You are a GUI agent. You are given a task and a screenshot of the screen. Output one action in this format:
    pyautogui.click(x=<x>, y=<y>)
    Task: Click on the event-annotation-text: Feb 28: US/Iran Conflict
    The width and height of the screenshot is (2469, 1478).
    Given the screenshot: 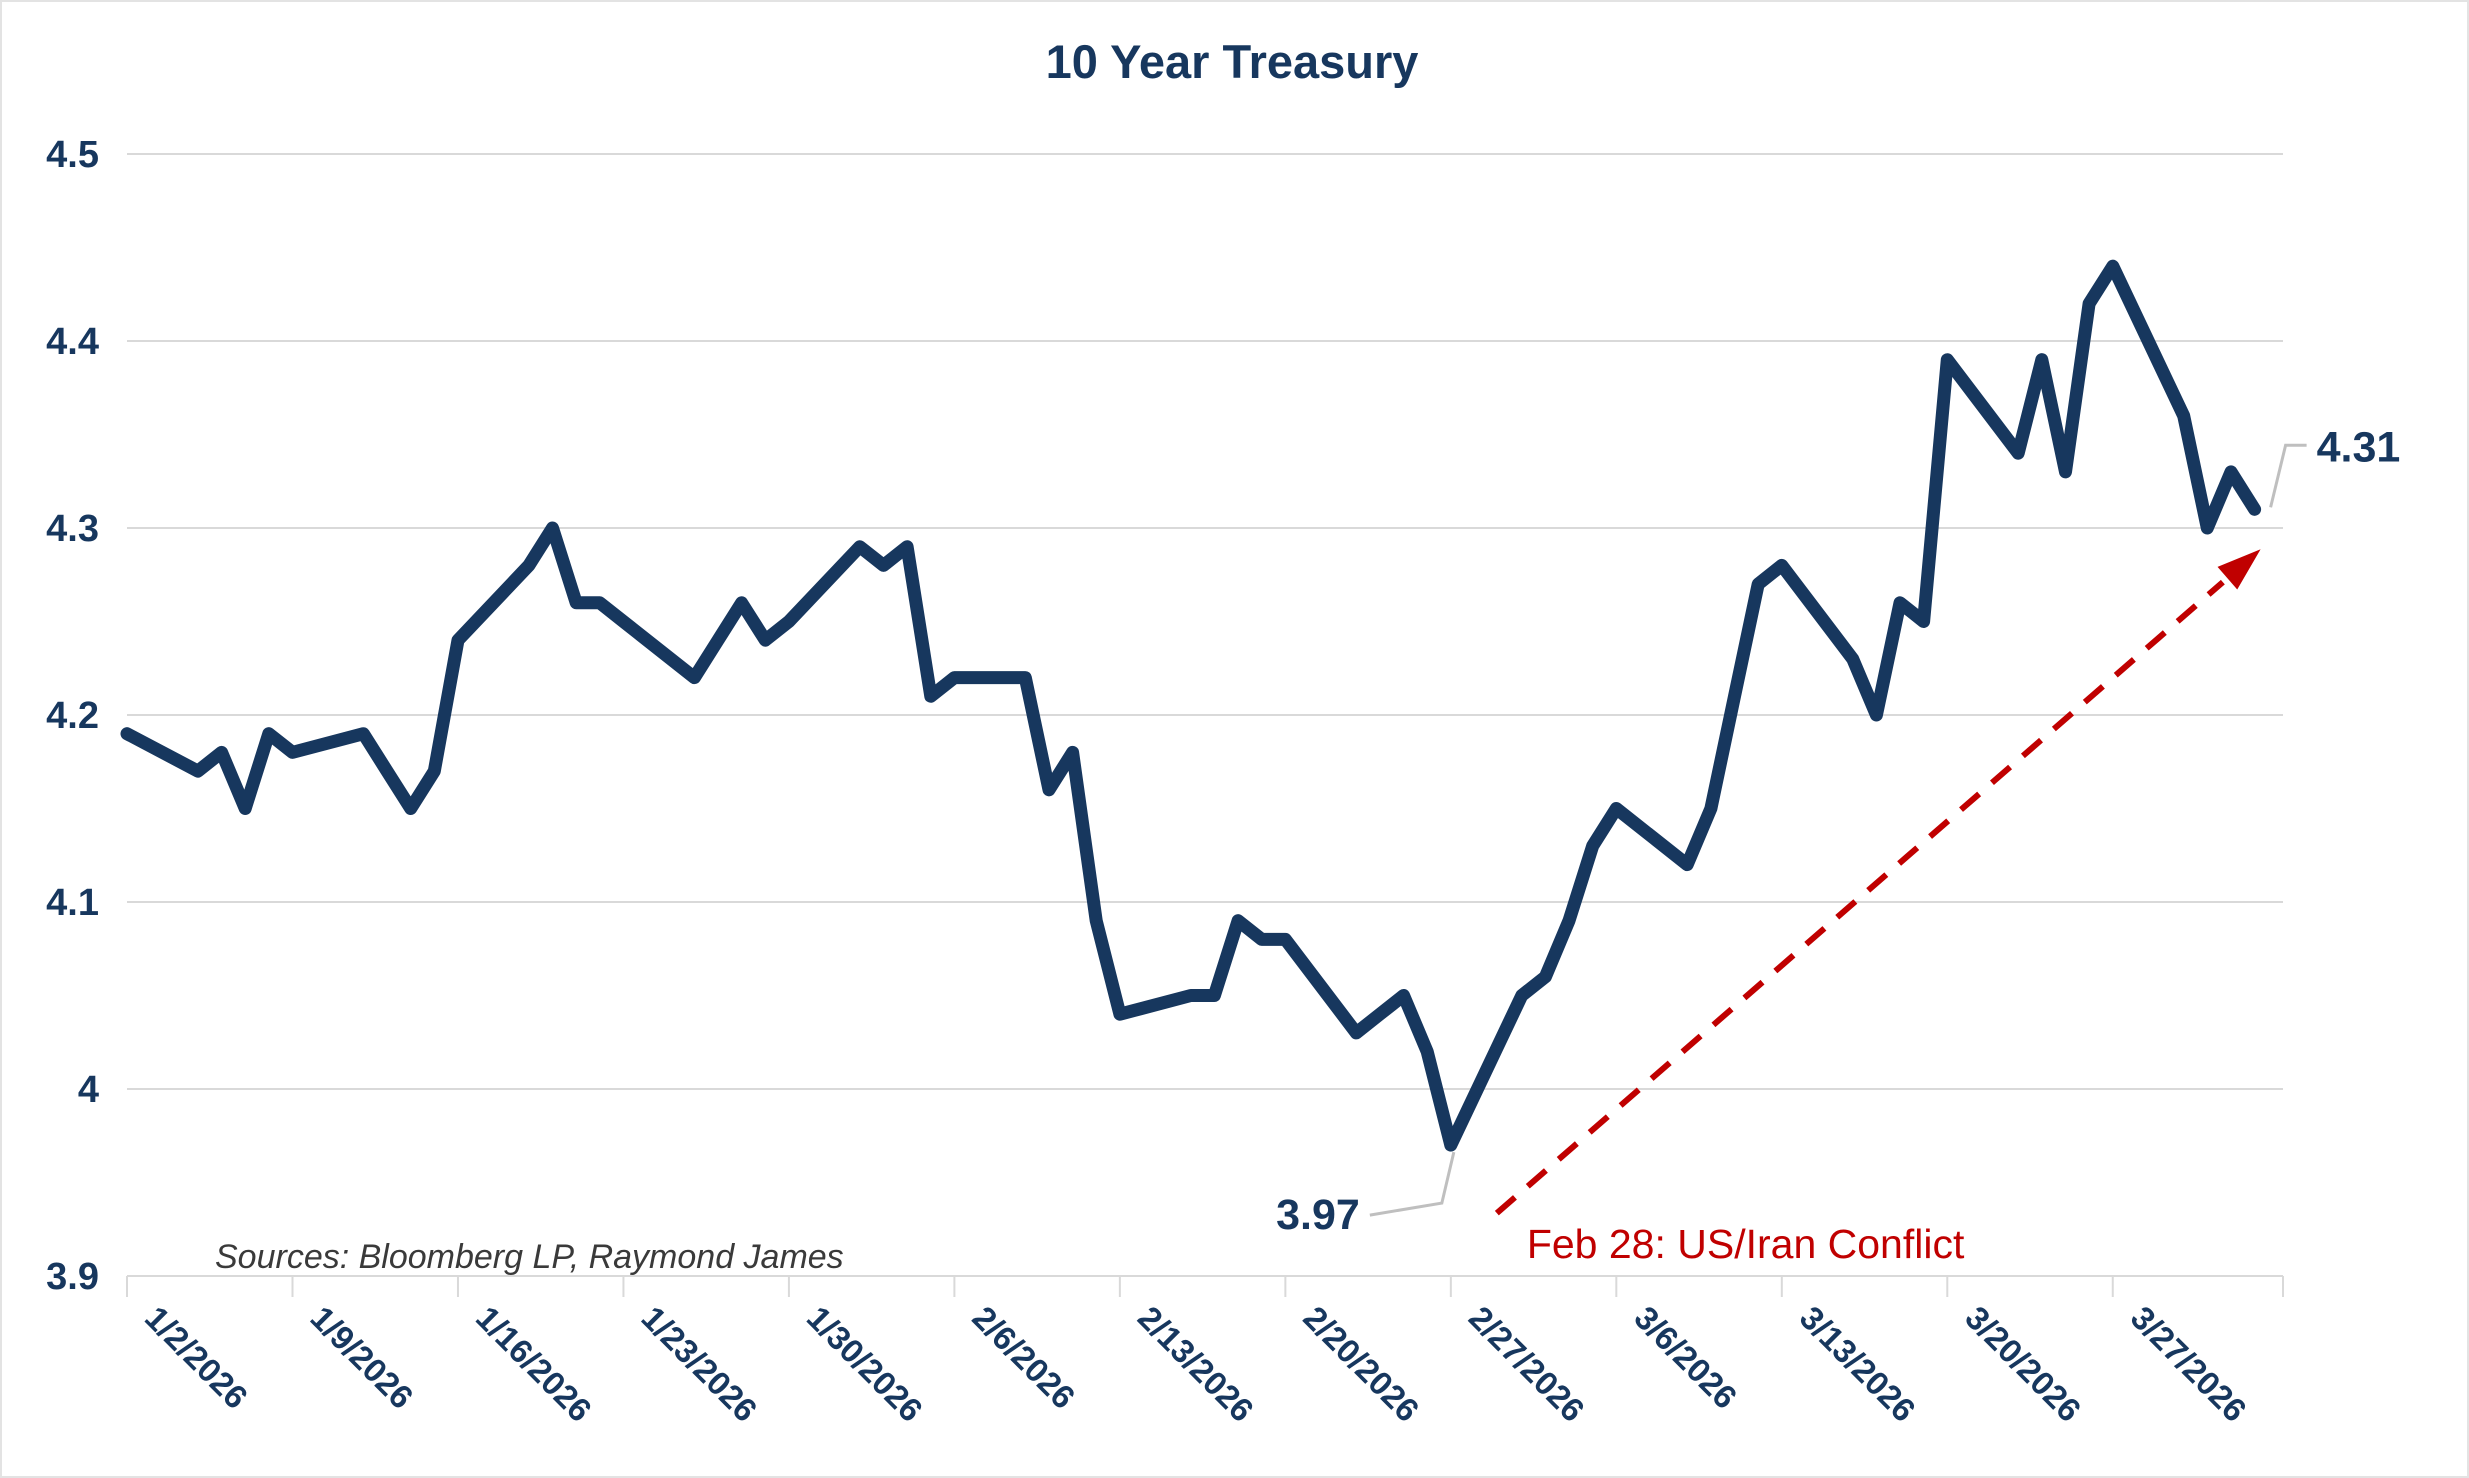 What is the action you would take?
    pyautogui.click(x=1746, y=1244)
    